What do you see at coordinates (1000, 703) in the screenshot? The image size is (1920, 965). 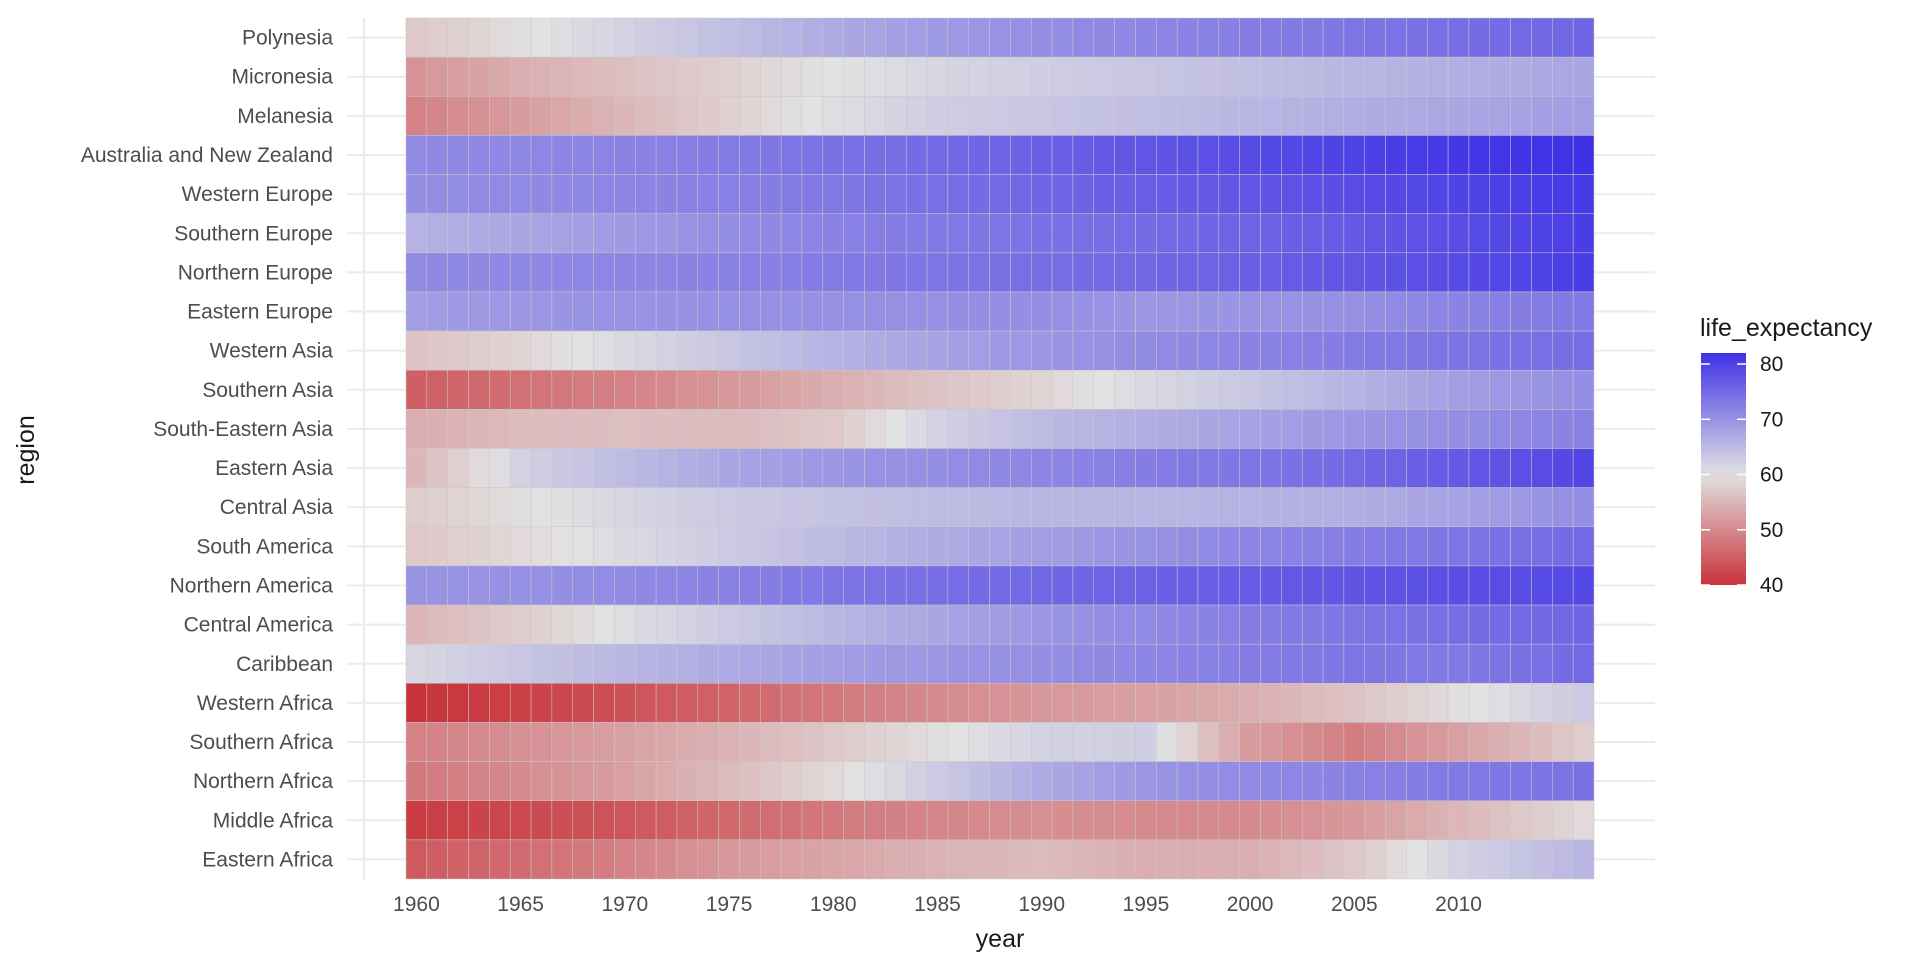 I see `heatmap-row` at bounding box center [1000, 703].